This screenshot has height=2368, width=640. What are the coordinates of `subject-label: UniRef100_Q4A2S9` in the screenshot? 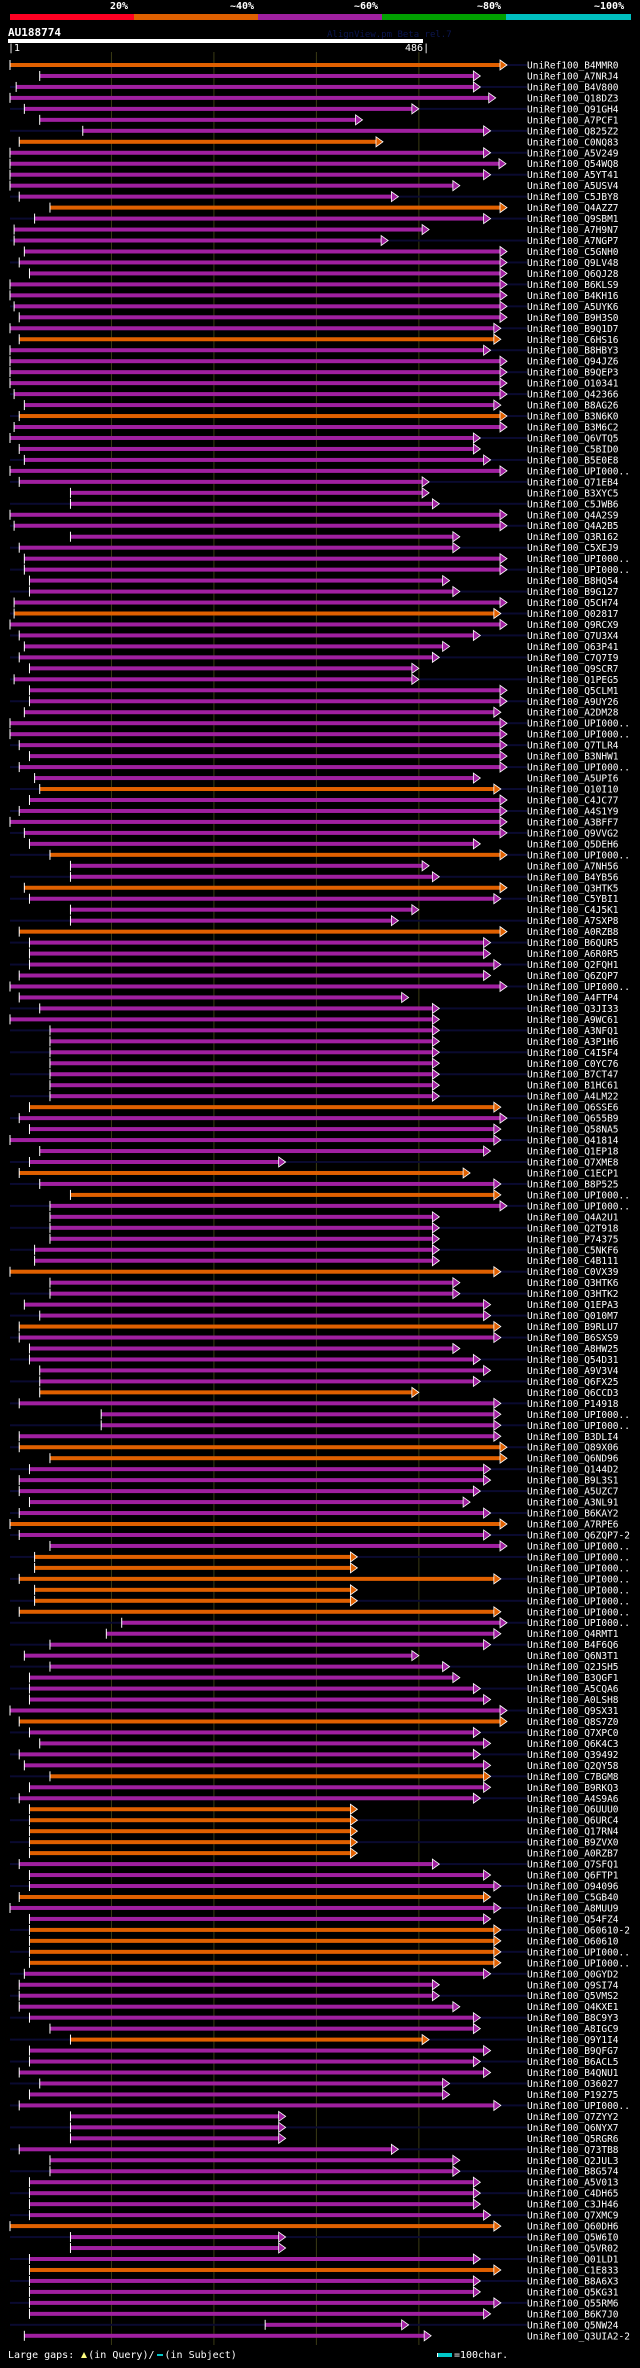 It's located at (573, 515).